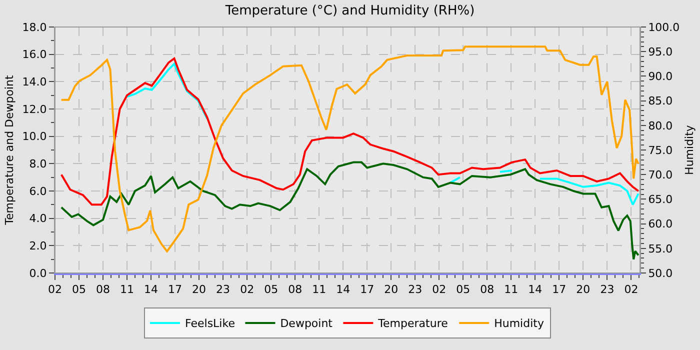 The width and height of the screenshot is (700, 350). Describe the element at coordinates (210, 323) in the screenshot. I see `legend-label: FeelsLike` at that location.